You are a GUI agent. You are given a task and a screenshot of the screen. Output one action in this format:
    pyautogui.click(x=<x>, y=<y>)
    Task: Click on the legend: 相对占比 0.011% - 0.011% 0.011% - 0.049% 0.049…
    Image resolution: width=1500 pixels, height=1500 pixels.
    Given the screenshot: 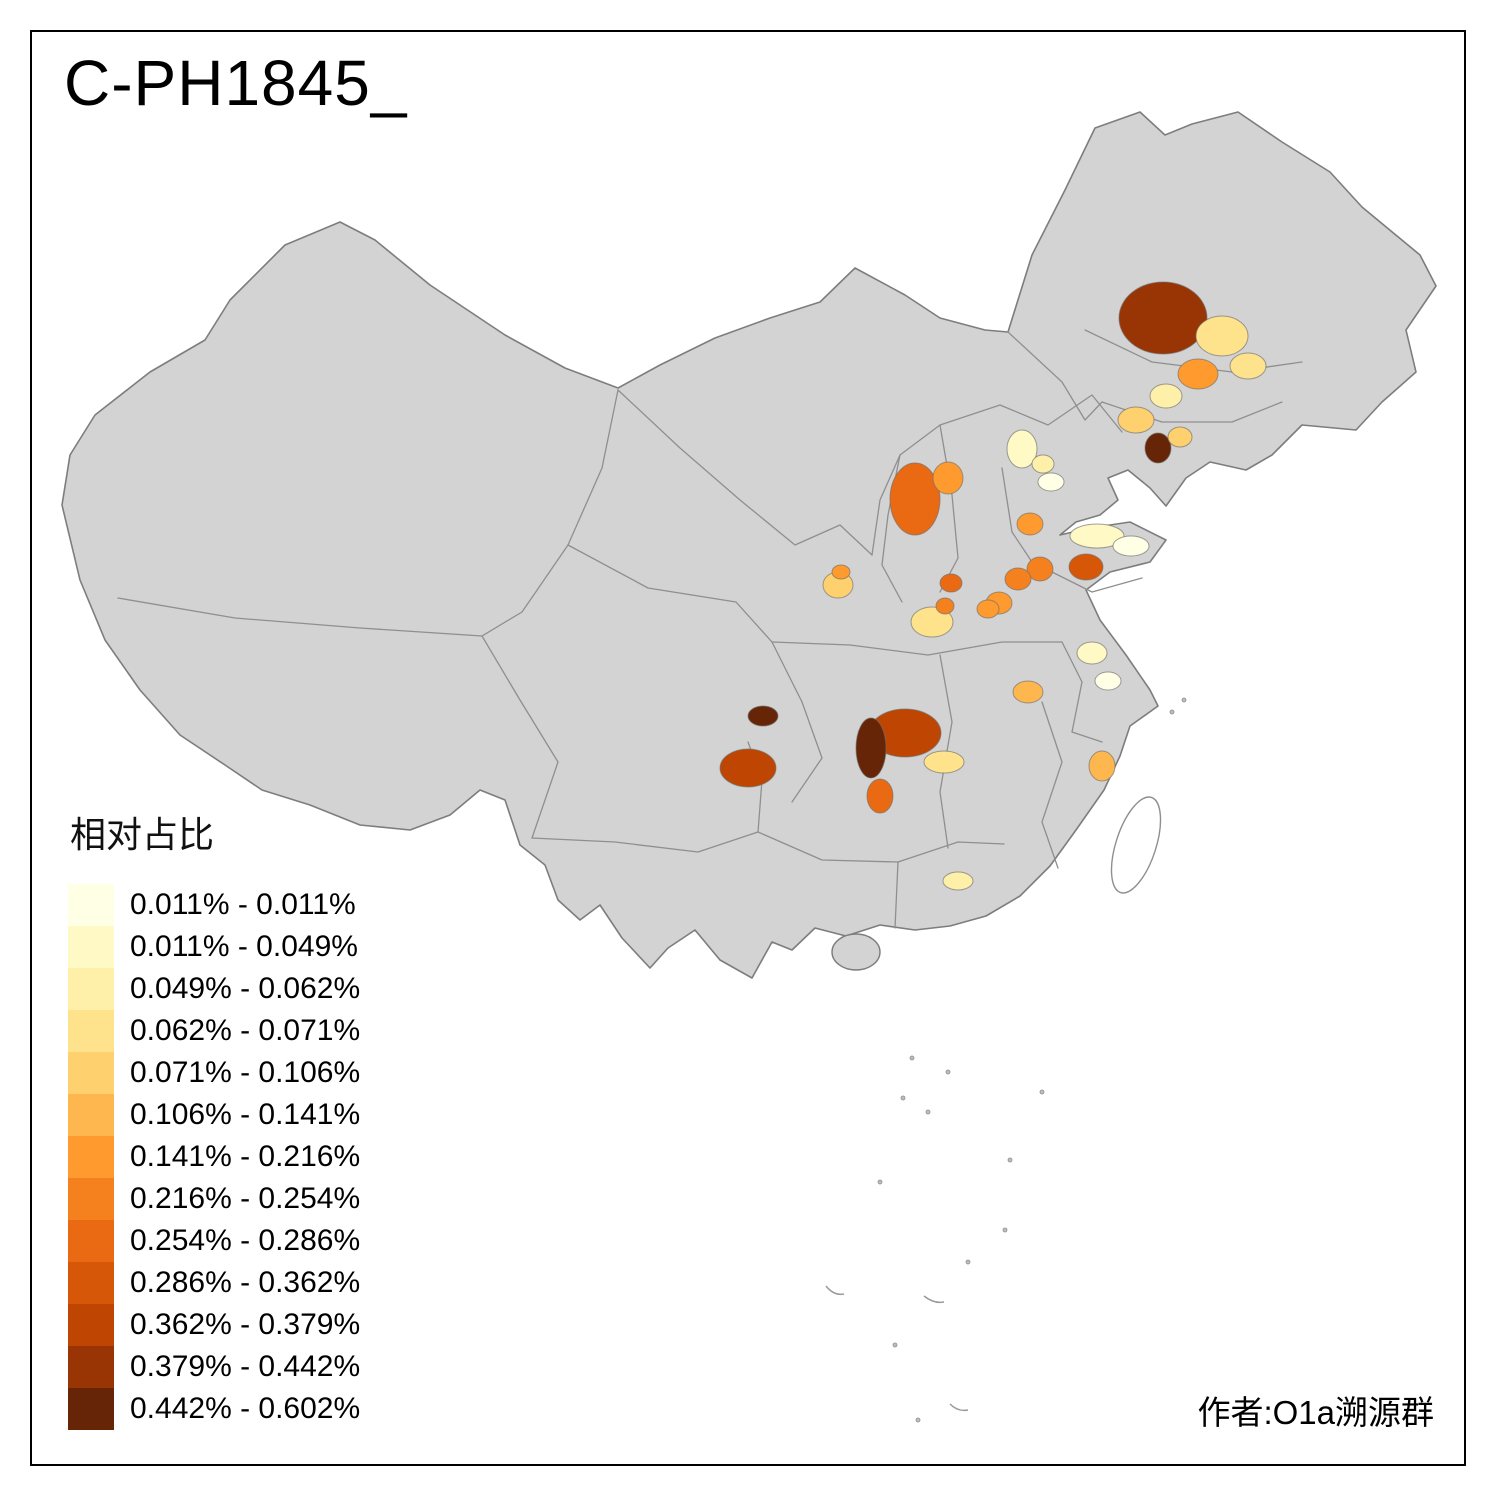 What is the action you would take?
    pyautogui.click(x=214, y=1118)
    